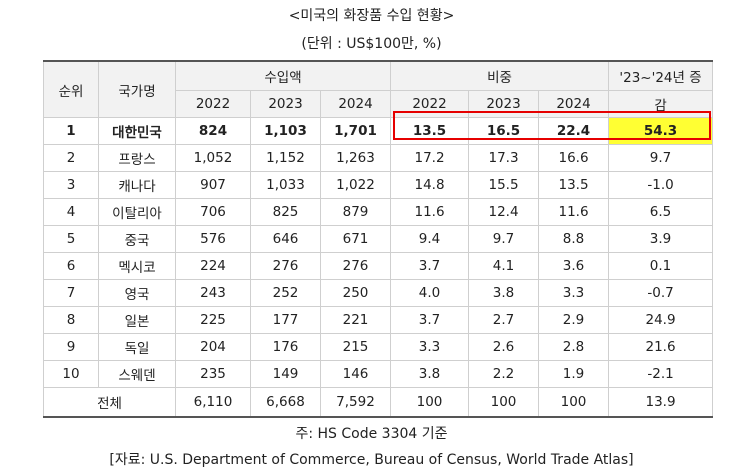 The width and height of the screenshot is (743, 473). Describe the element at coordinates (213, 185) in the screenshot. I see `cell-import-2022: 907` at that location.